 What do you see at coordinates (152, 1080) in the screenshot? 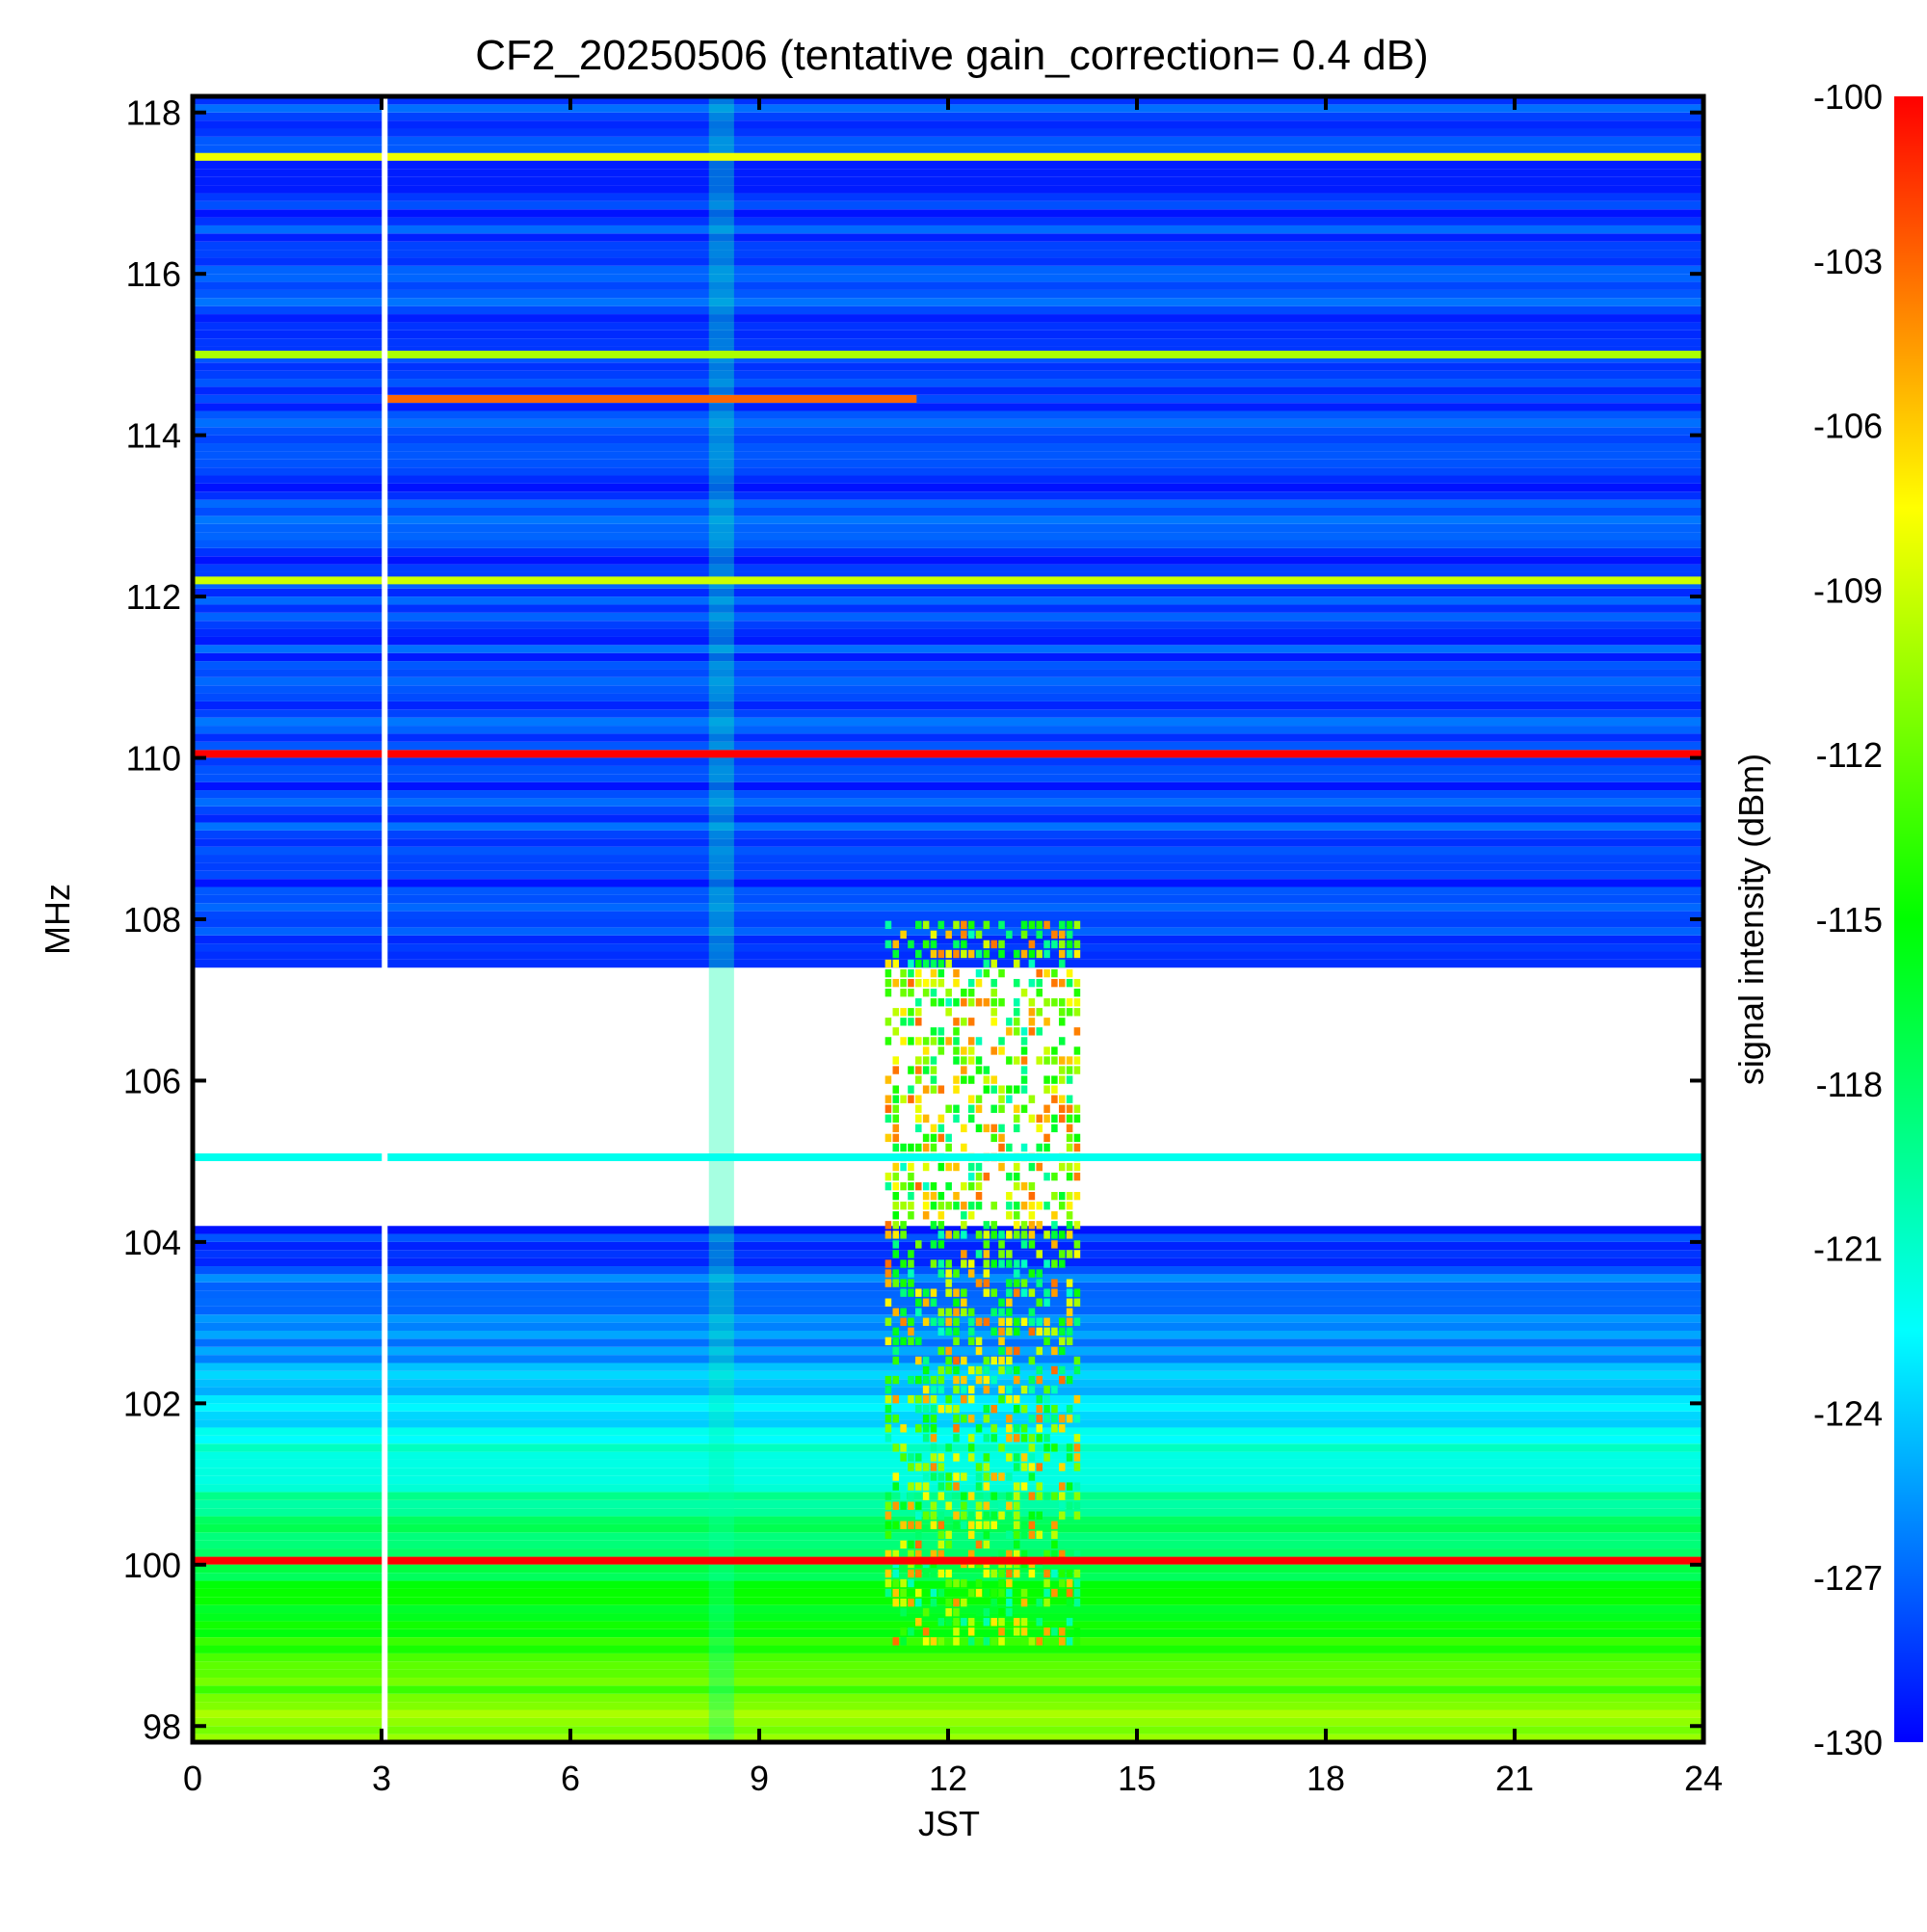
I see `y-tick-label: 106` at bounding box center [152, 1080].